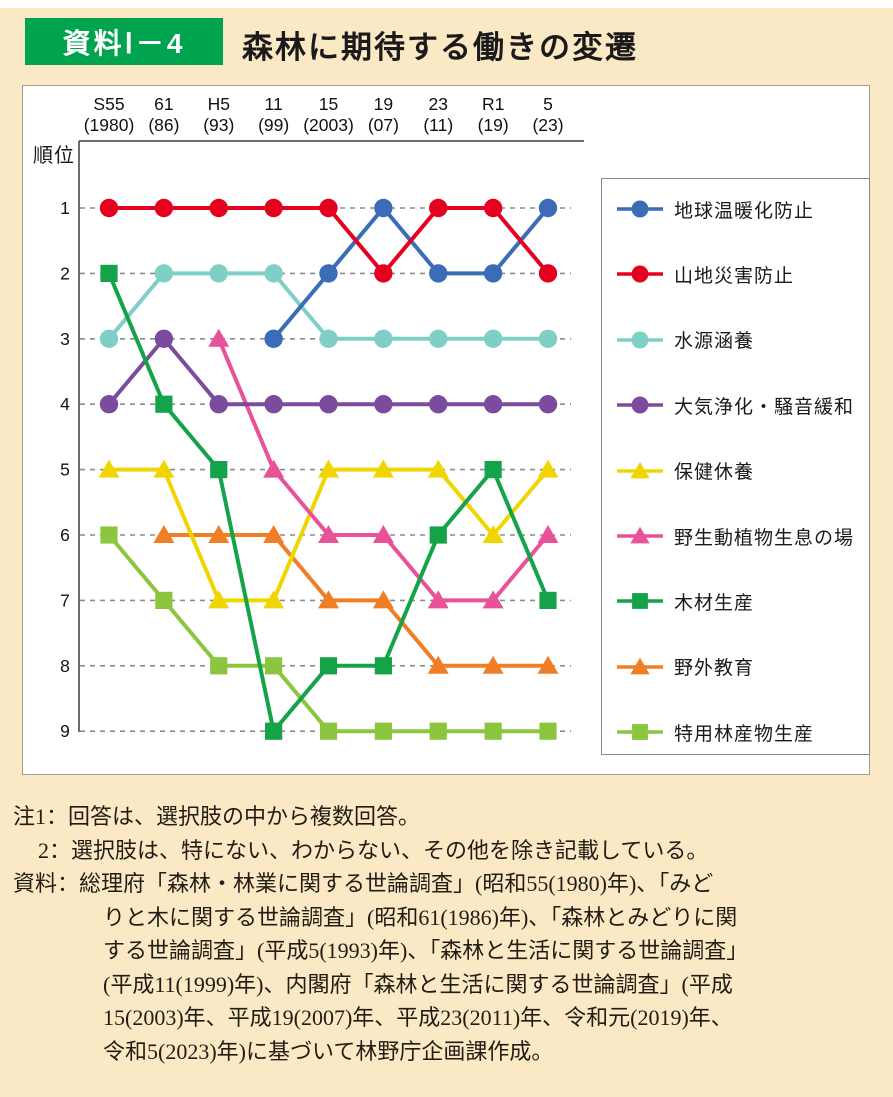 The height and width of the screenshot is (1097, 893). Describe the element at coordinates (493, 104) in the screenshot. I see `x-tick-era-label: R1` at that location.